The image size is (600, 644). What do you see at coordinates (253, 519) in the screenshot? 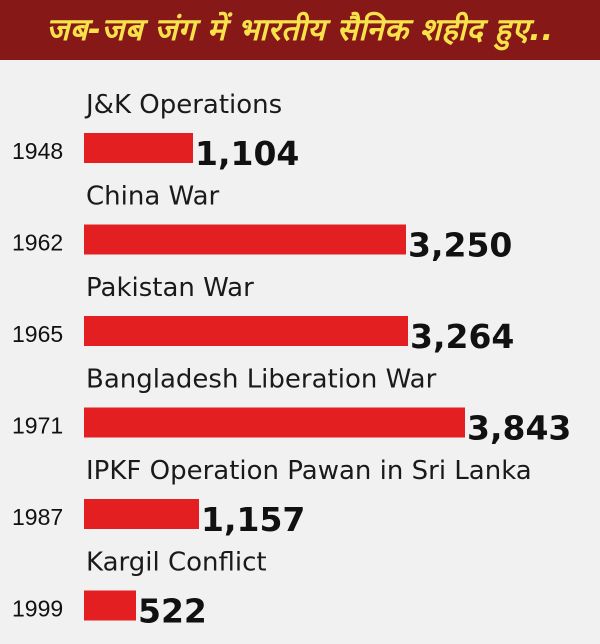
I see `value-label: 1,157` at bounding box center [253, 519].